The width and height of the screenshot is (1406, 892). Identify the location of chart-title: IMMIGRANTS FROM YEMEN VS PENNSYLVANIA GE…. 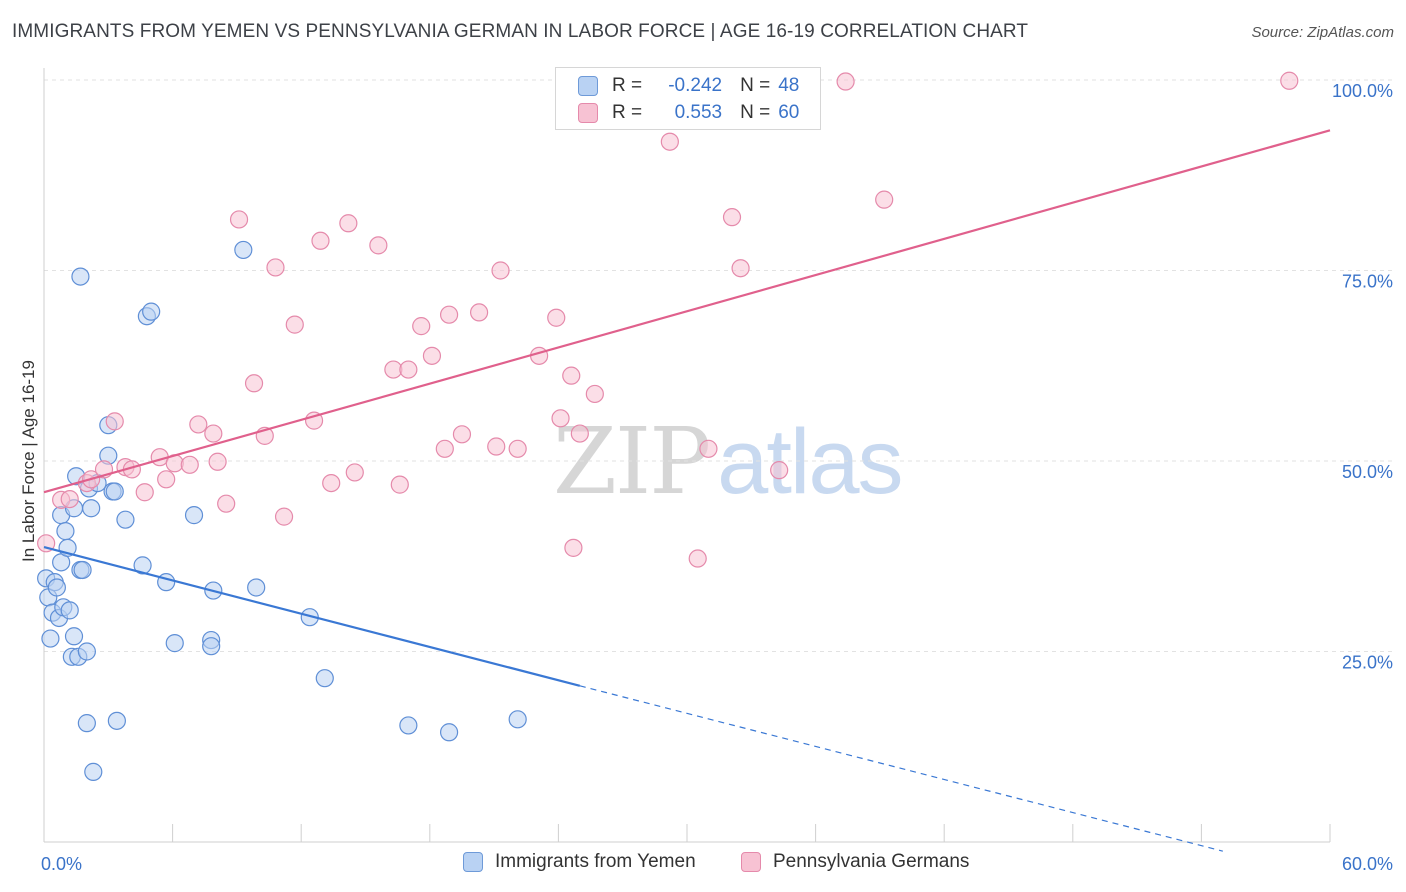
(520, 31).